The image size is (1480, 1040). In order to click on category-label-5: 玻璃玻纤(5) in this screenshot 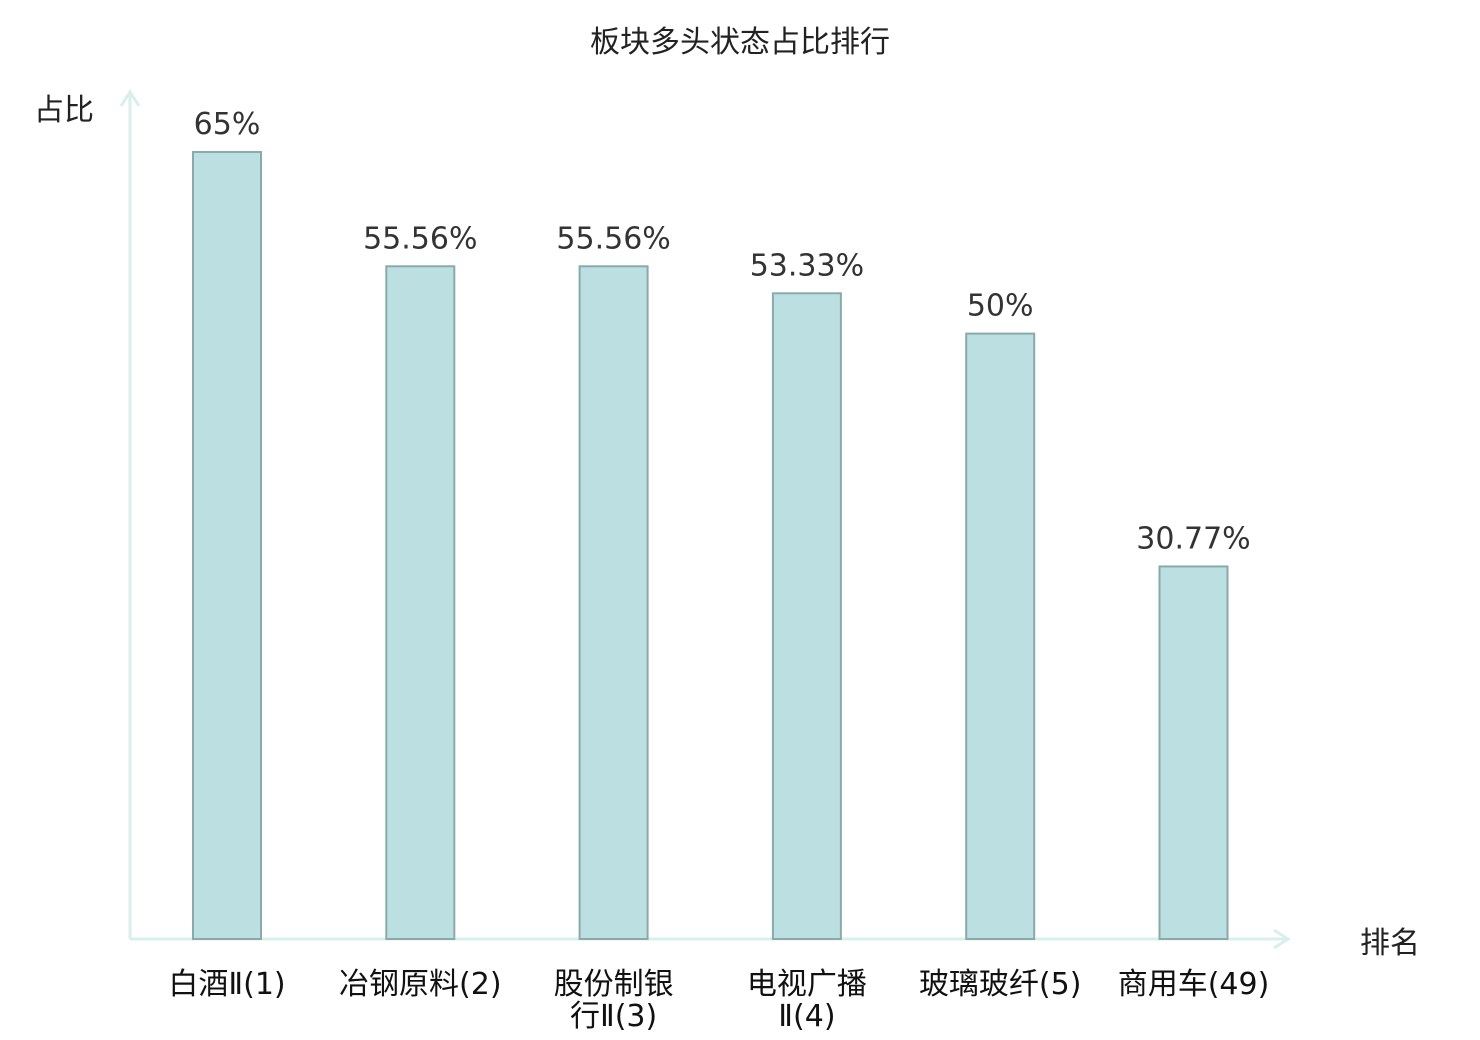, I will do `click(1000, 984)`.